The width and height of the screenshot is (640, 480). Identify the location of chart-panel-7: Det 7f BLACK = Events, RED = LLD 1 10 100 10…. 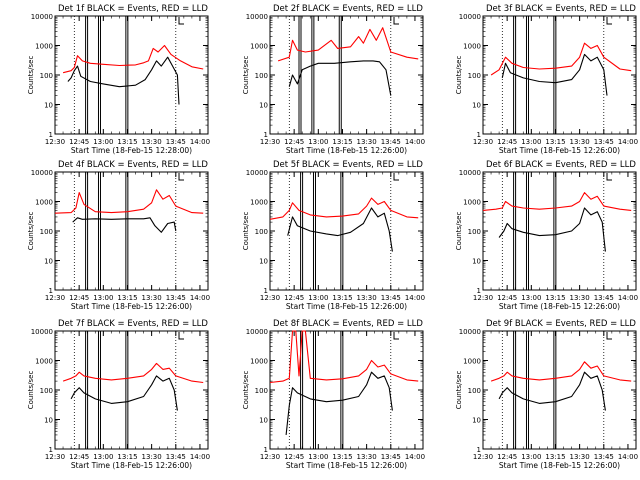
(118, 394).